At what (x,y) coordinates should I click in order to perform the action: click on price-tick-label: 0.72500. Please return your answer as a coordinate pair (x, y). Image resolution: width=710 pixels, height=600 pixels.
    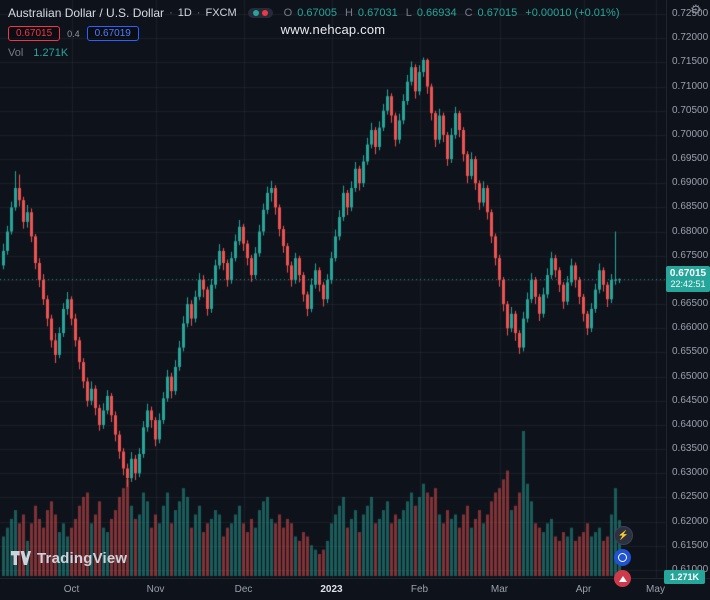
    Looking at the image, I should click on (690, 13).